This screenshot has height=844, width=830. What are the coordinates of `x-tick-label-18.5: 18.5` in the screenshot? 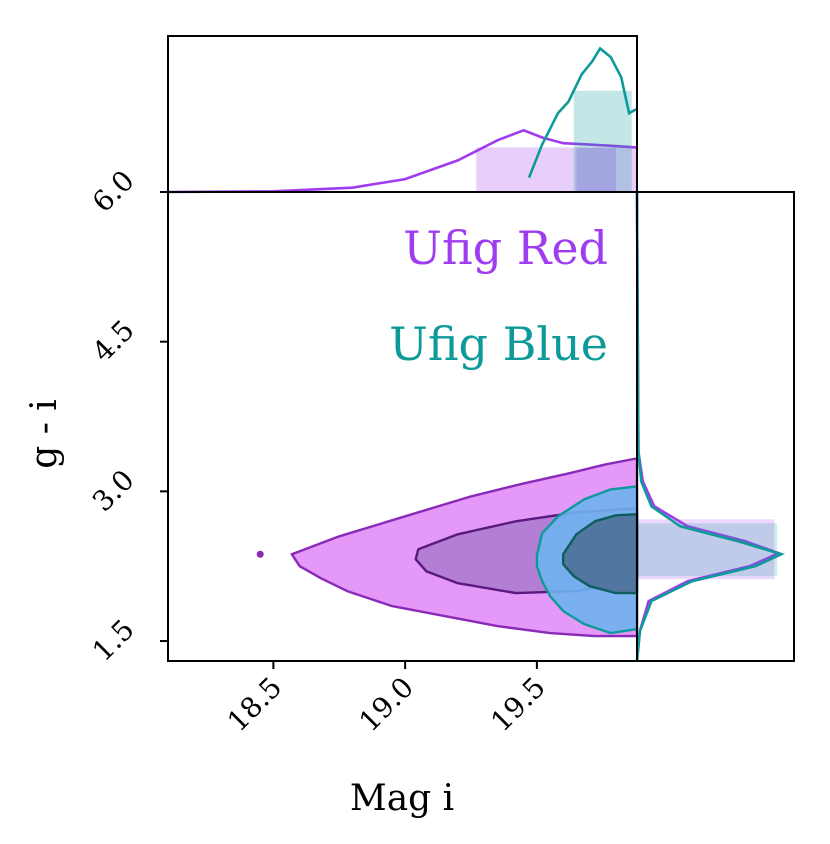 It's located at (254, 704).